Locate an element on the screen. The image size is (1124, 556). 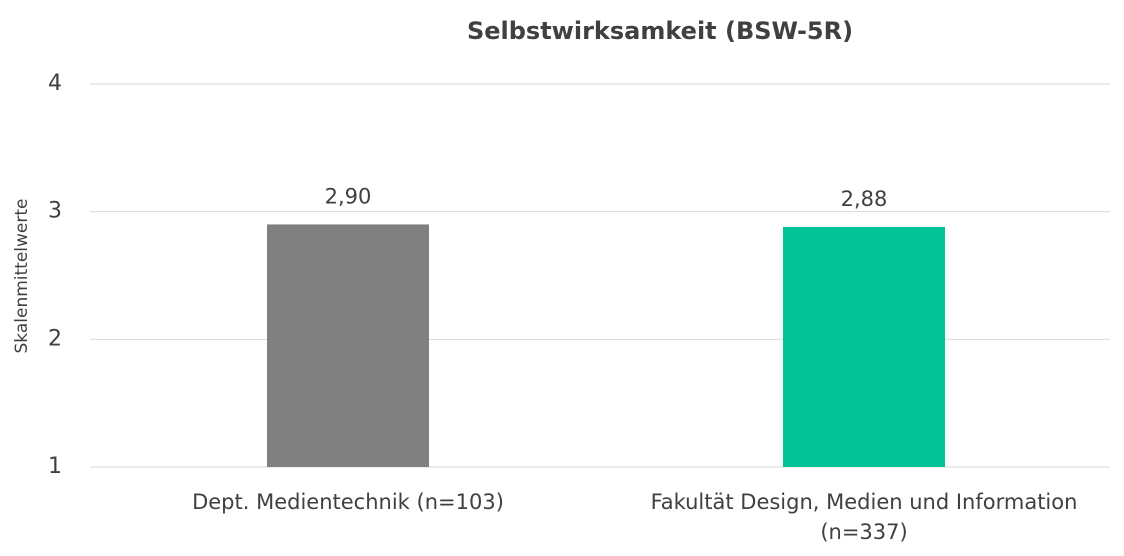
y-tick-label: 3 is located at coordinates (55, 211).